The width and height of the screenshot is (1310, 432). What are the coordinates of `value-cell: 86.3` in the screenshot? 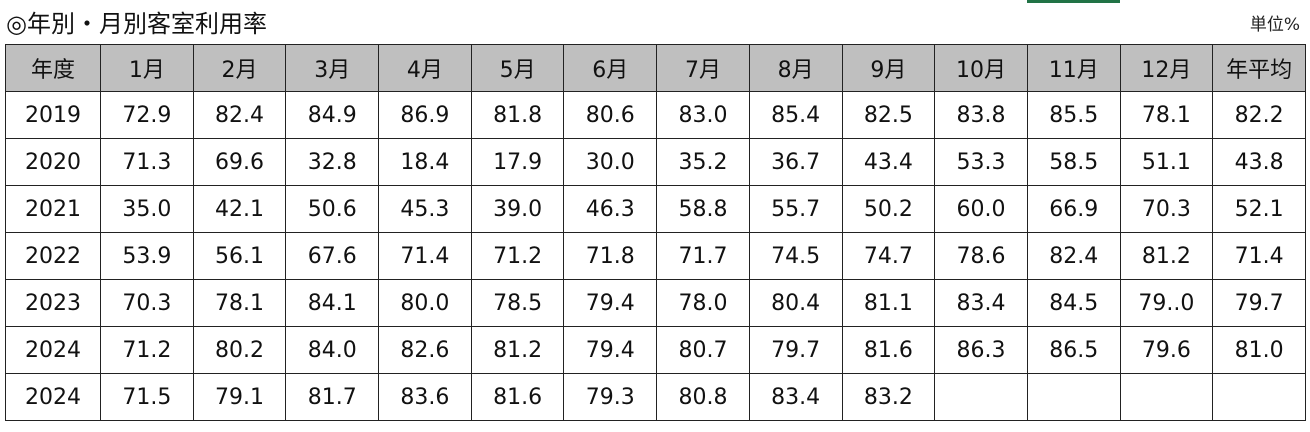 It's located at (981, 350).